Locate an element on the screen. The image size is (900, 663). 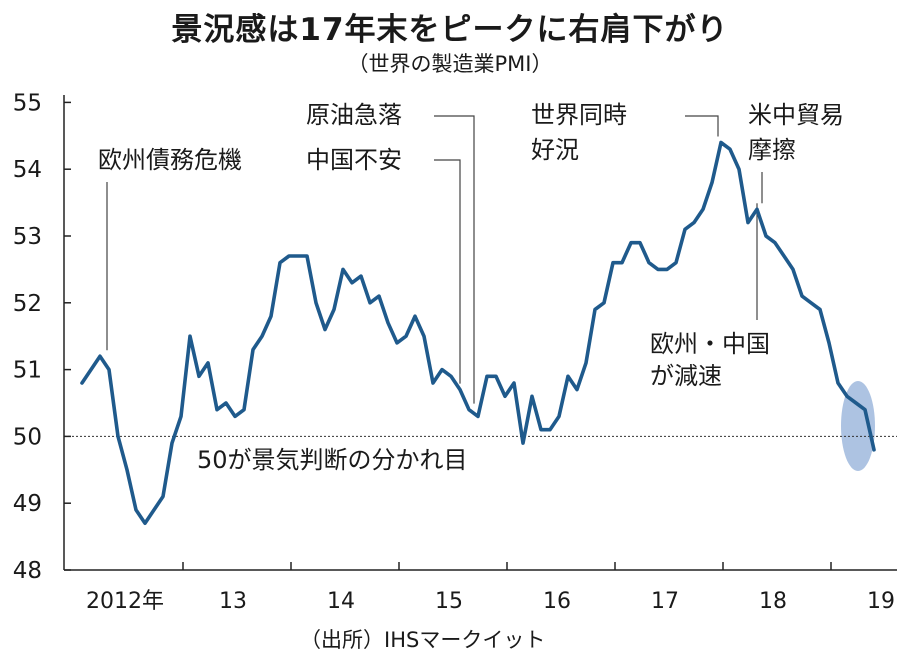
x-tick-label: 14 is located at coordinates (341, 601).